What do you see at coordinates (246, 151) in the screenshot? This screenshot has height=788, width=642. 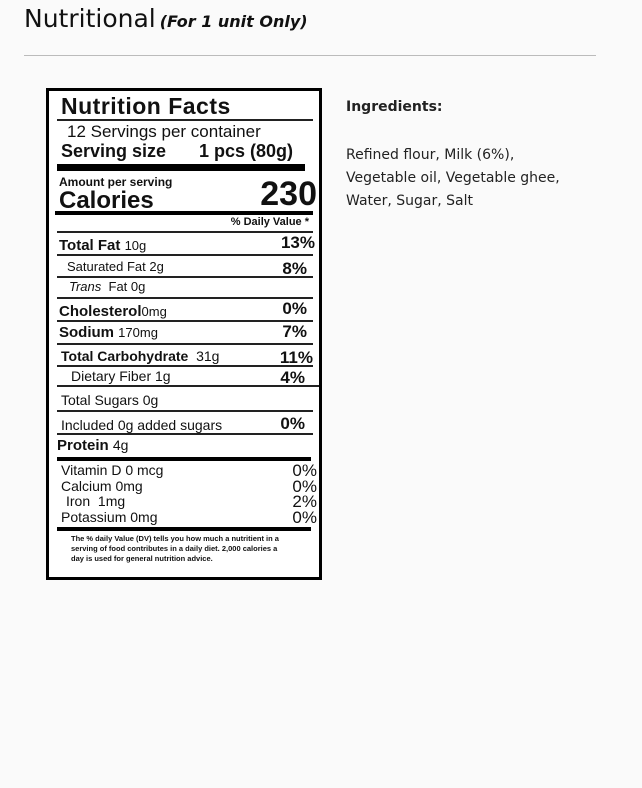 I see `serving-size: 1 pcs (80g)` at bounding box center [246, 151].